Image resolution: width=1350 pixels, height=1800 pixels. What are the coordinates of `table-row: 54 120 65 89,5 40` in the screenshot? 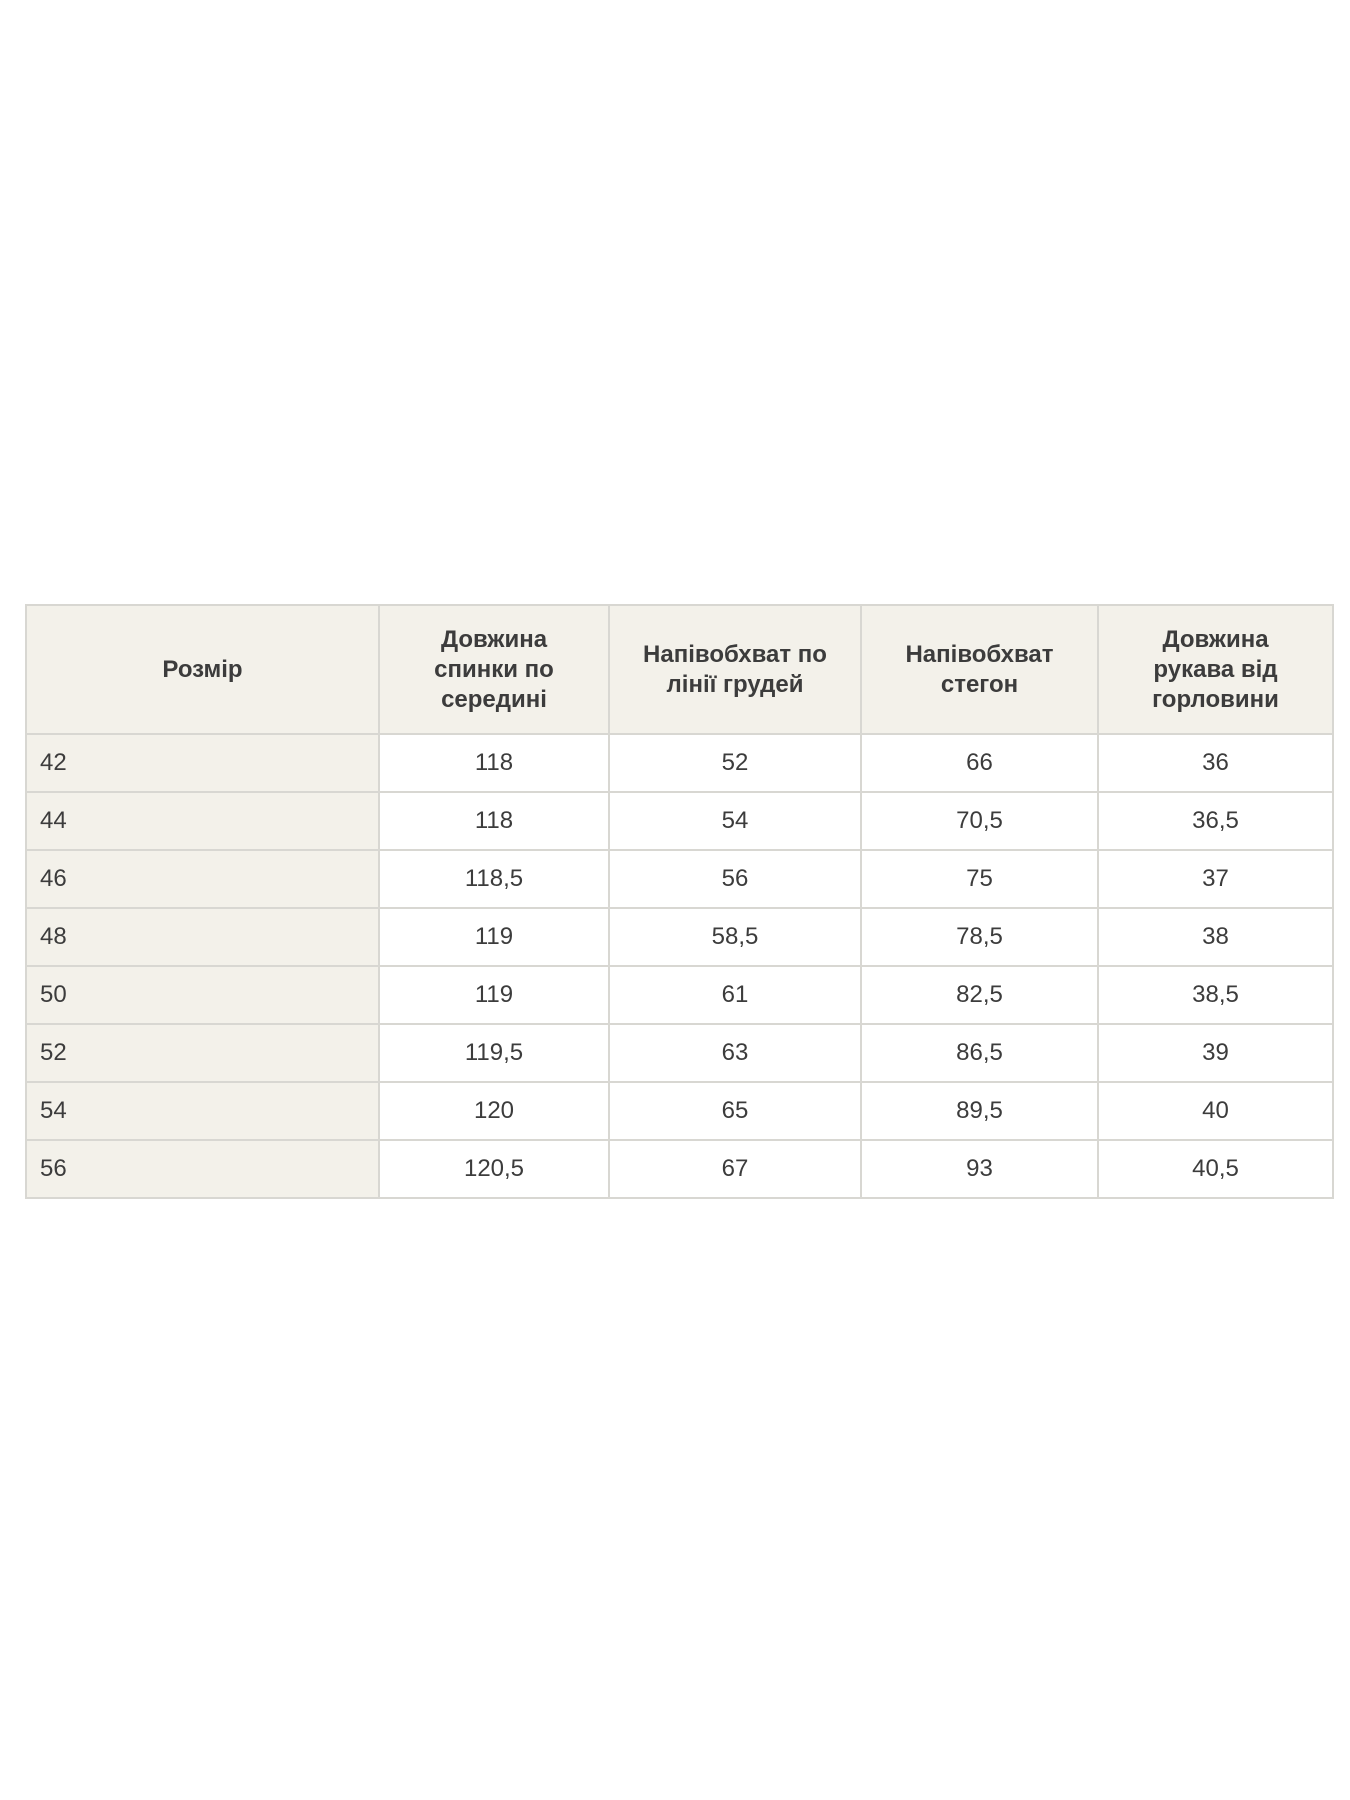 It's located at (679, 1111).